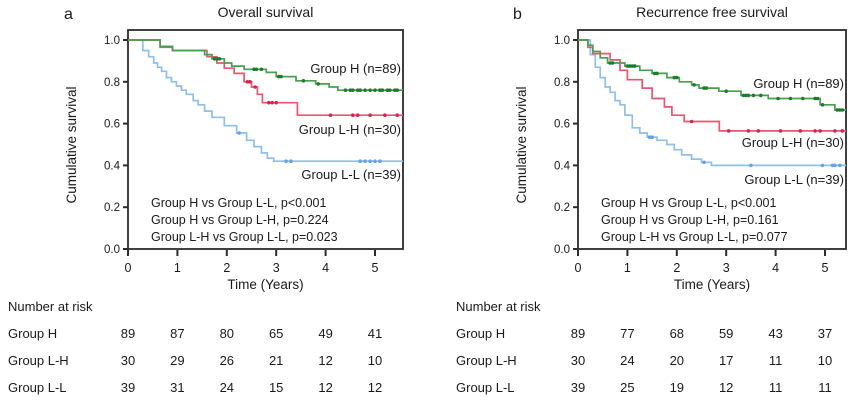 This screenshot has height=411, width=862. What do you see at coordinates (690, 220) in the screenshot?
I see `pvalue-annotation: Group H vs Group L-H, p=0.161` at bounding box center [690, 220].